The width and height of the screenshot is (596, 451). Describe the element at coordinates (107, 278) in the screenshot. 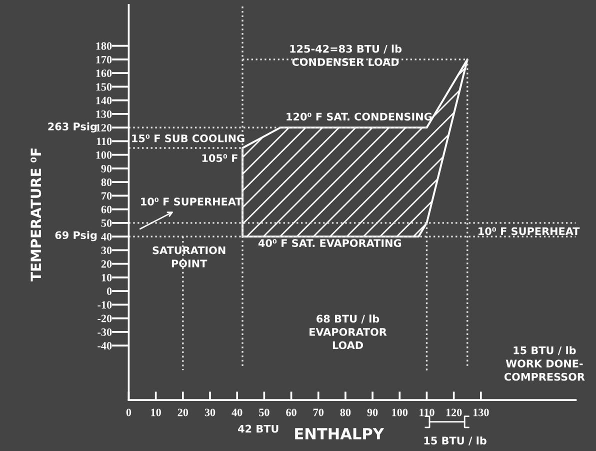

I see `y-tick-label: 10` at that location.